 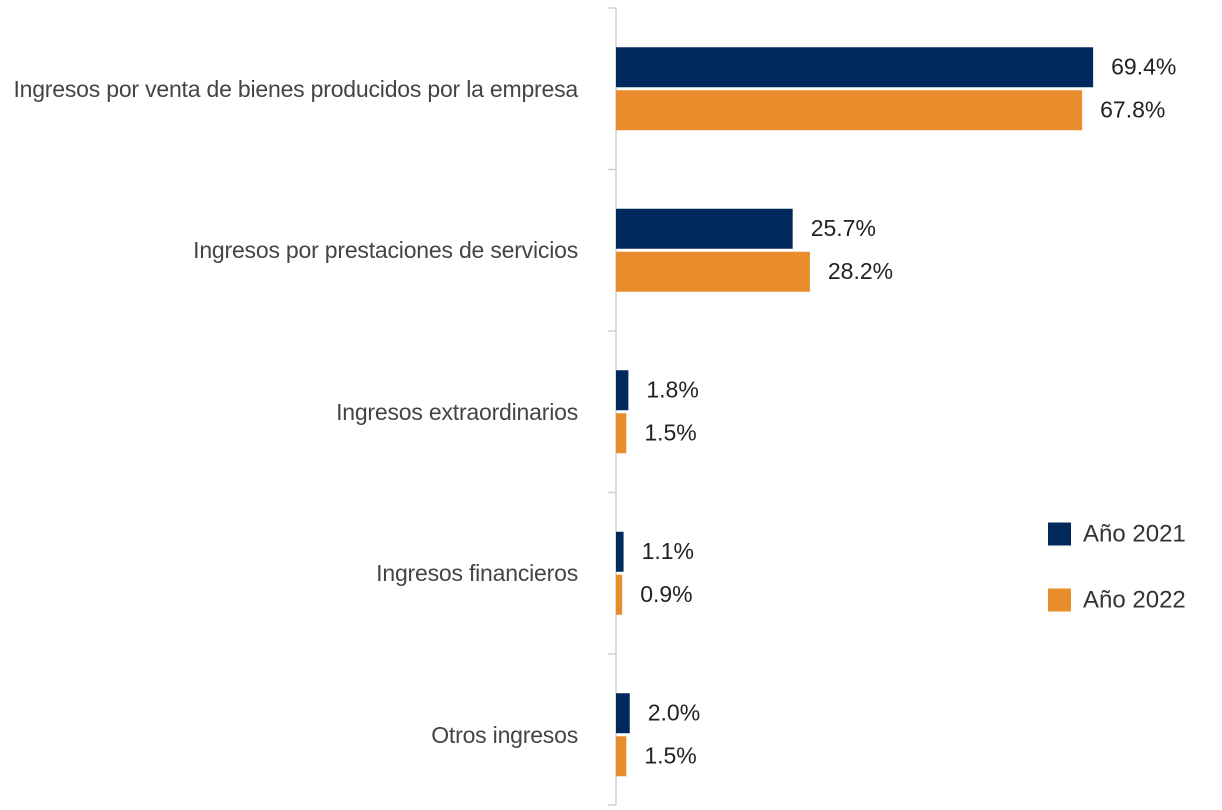 I want to click on category-label: Otros ingresos, so click(x=504, y=734).